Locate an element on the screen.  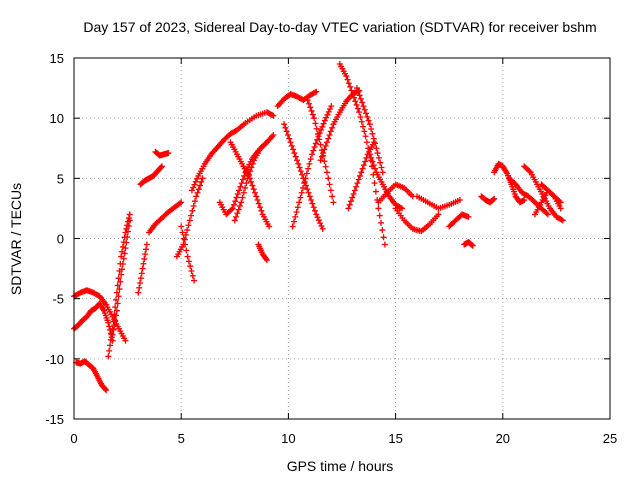
x-axis-label: GPS time / hours is located at coordinates (340, 466).